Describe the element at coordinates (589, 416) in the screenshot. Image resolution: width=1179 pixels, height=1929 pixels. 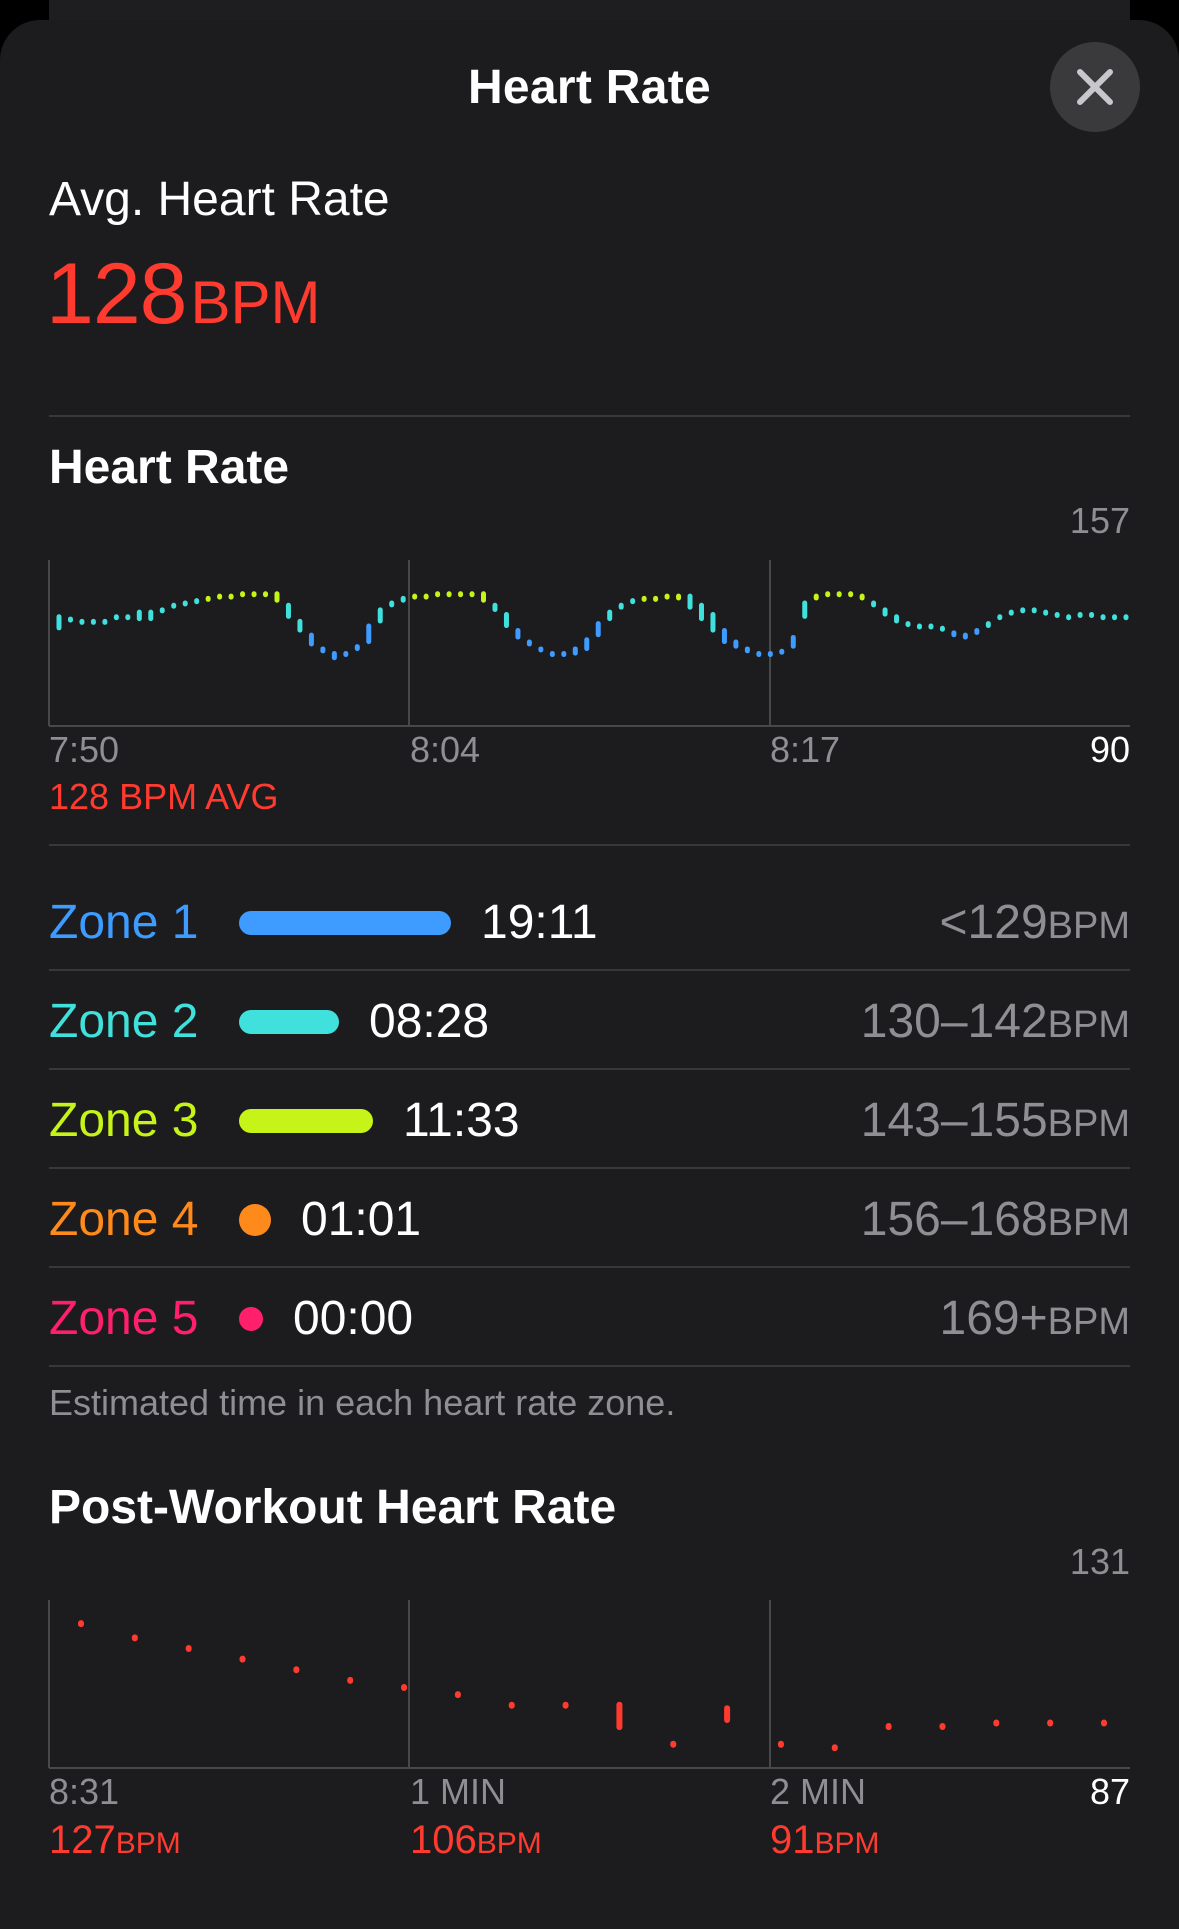
I see `divider` at that location.